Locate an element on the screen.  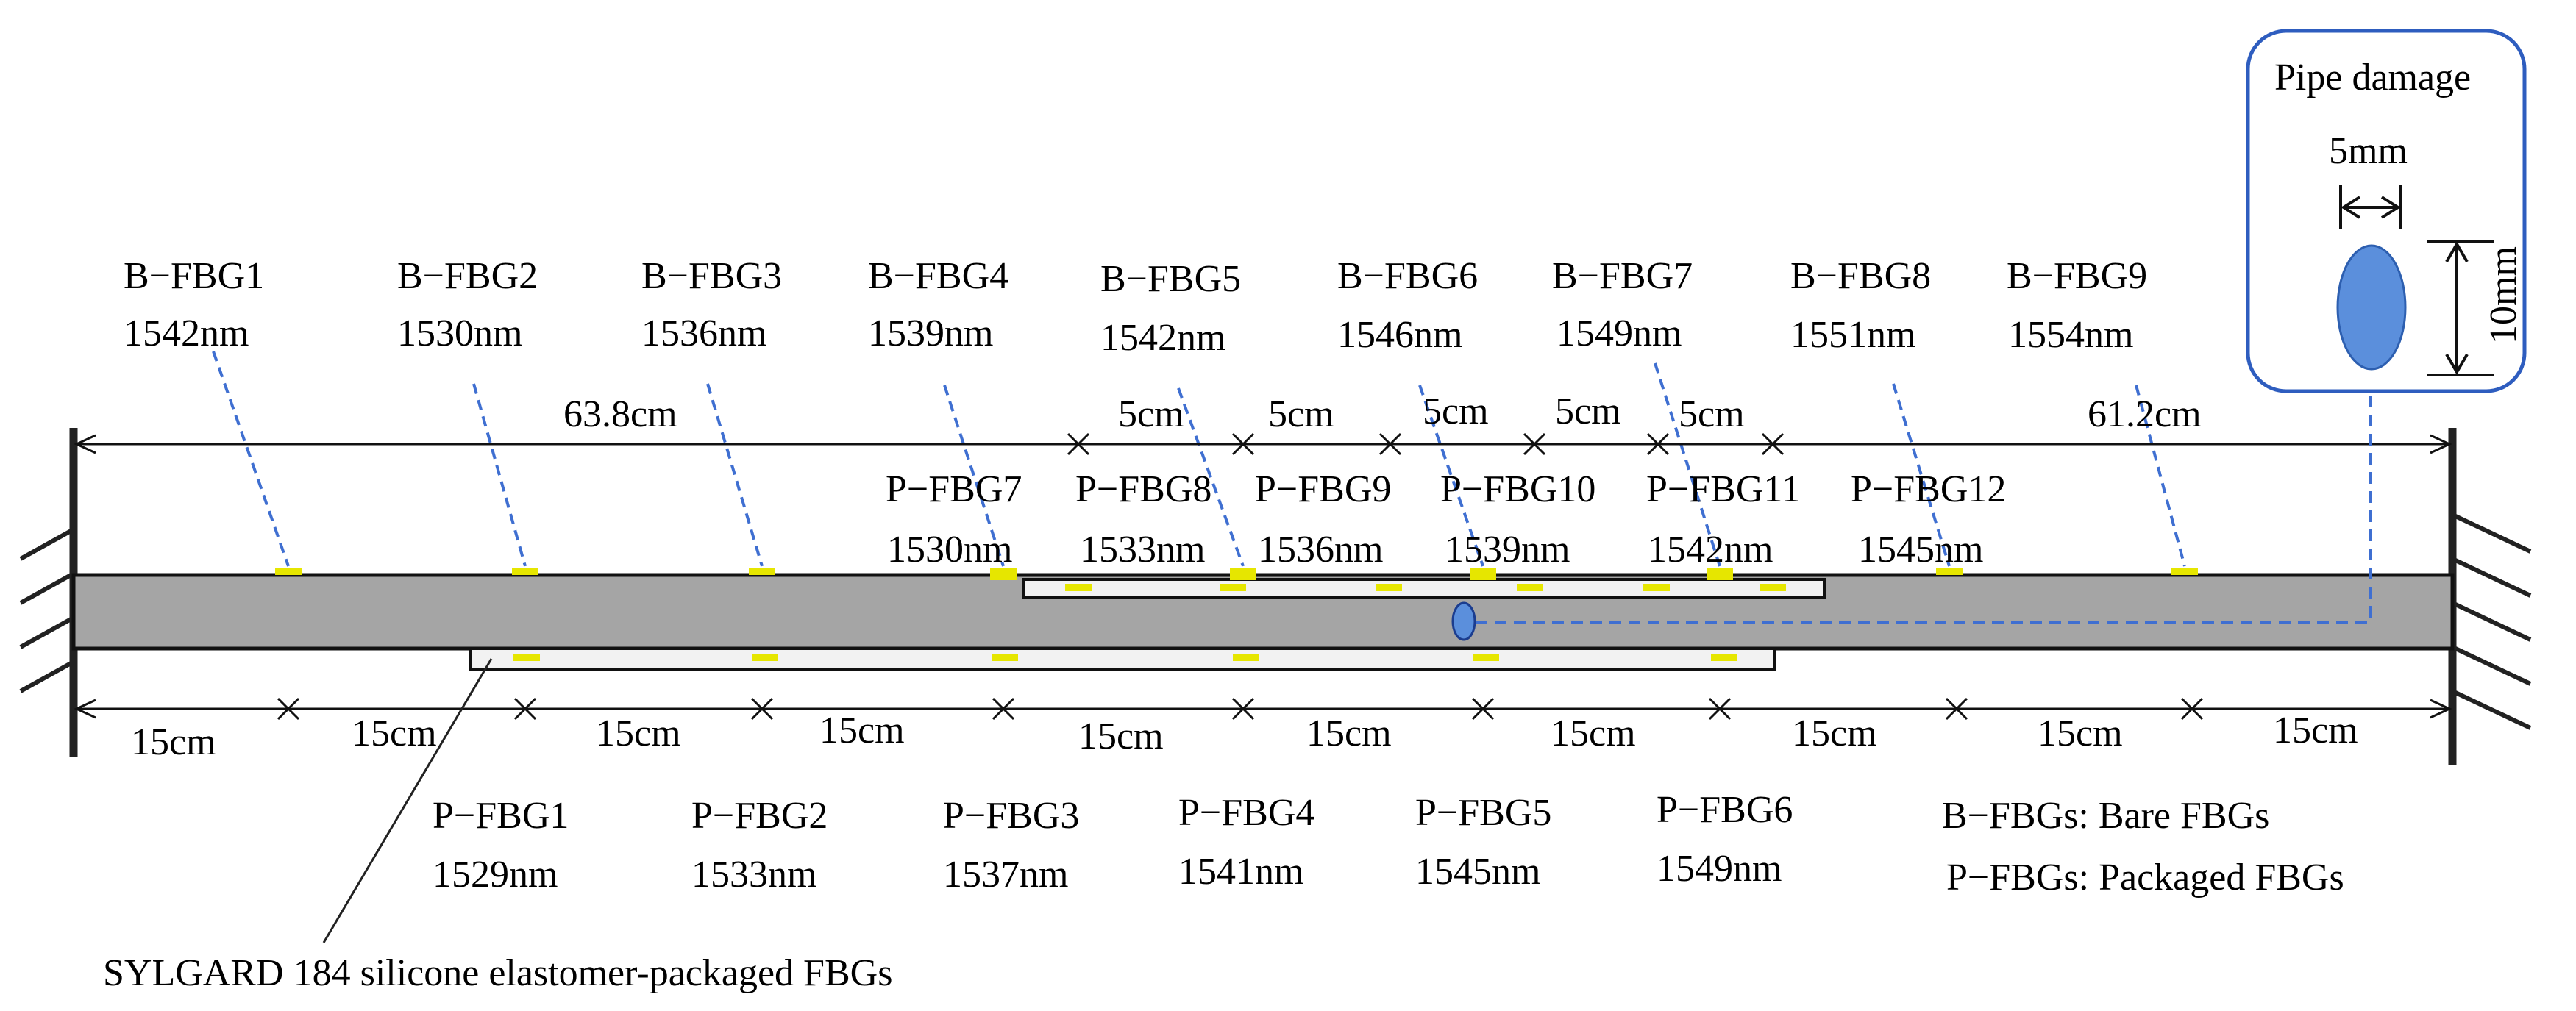
bare-fbg-name: B−FBG7 is located at coordinates (1622, 276).